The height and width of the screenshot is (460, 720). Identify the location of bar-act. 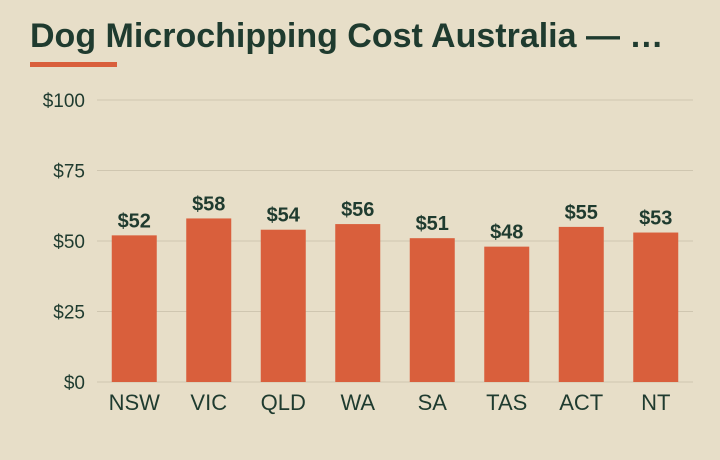
(581, 304).